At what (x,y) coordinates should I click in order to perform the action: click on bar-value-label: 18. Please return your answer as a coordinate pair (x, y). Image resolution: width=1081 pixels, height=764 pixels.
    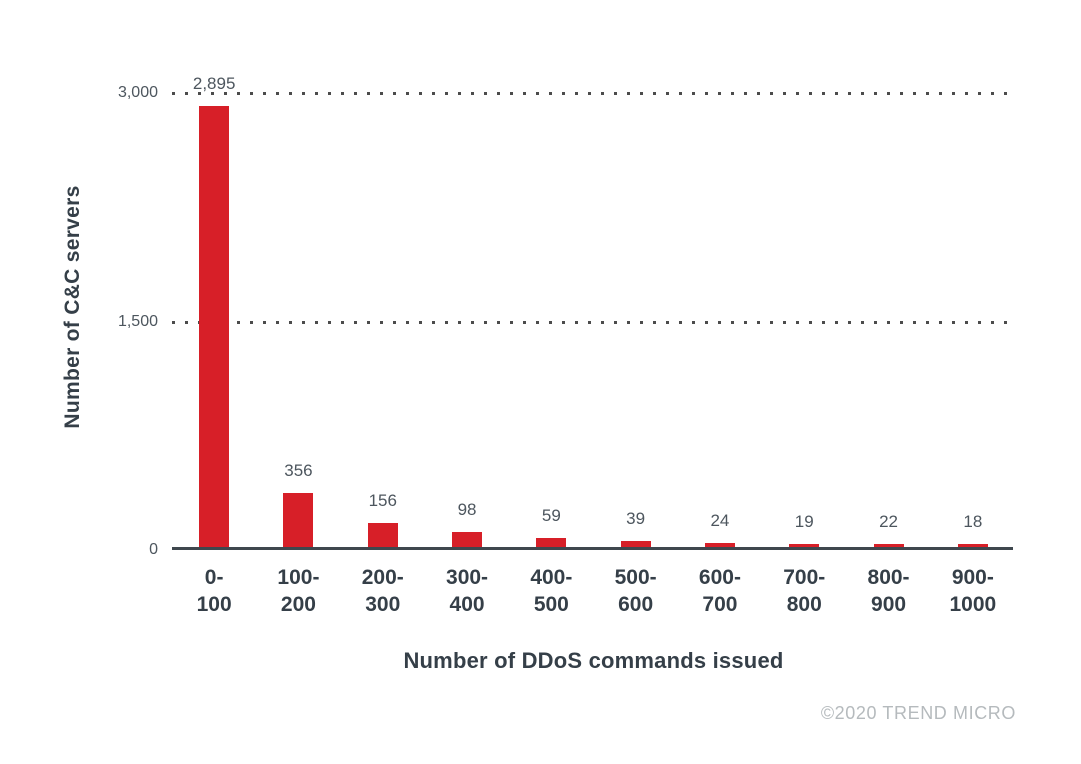
    Looking at the image, I should click on (973, 521).